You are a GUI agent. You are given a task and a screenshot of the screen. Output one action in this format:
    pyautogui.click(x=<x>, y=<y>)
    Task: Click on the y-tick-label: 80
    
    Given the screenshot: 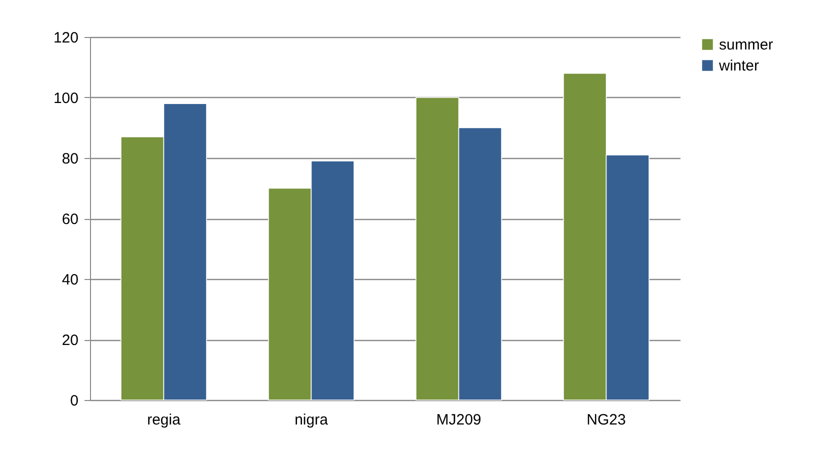 What is the action you would take?
    pyautogui.click(x=70, y=159)
    